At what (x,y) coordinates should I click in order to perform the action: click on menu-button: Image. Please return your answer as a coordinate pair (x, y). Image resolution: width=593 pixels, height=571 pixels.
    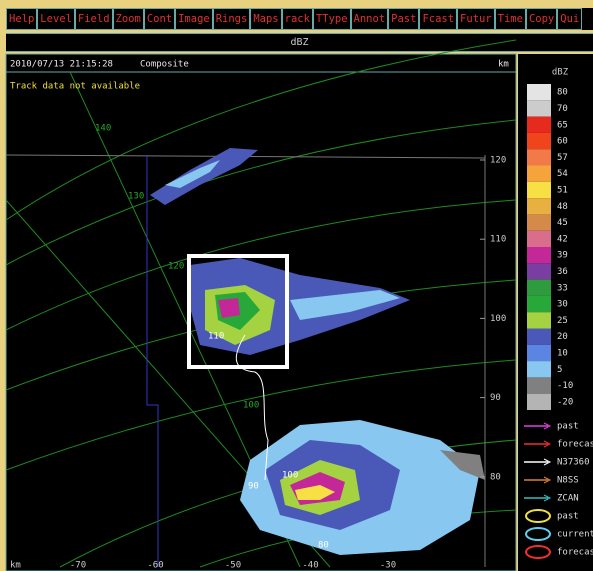
    Looking at the image, I should click on (194, 19).